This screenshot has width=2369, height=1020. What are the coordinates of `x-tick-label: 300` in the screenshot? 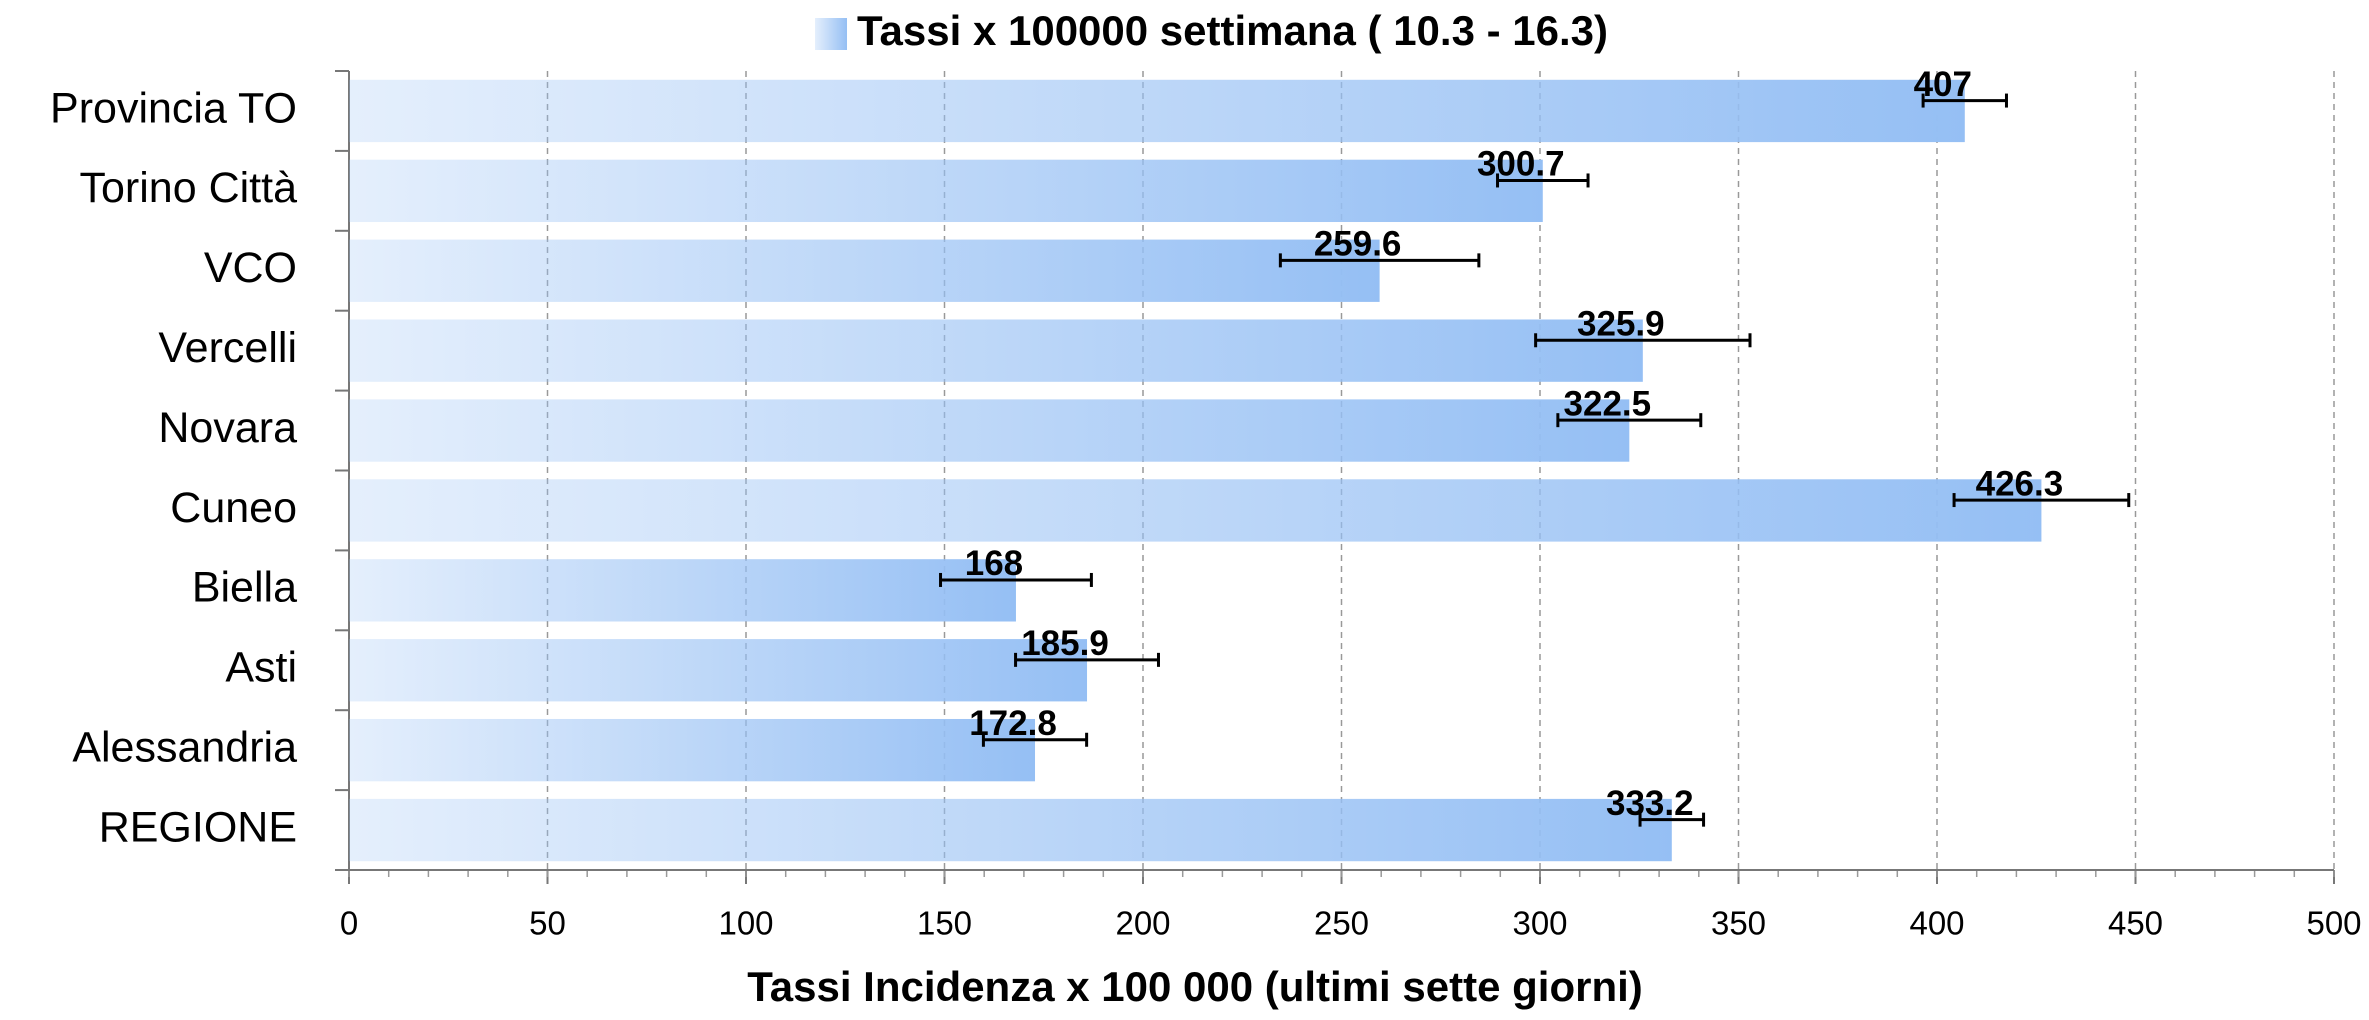 It's located at (1539, 923).